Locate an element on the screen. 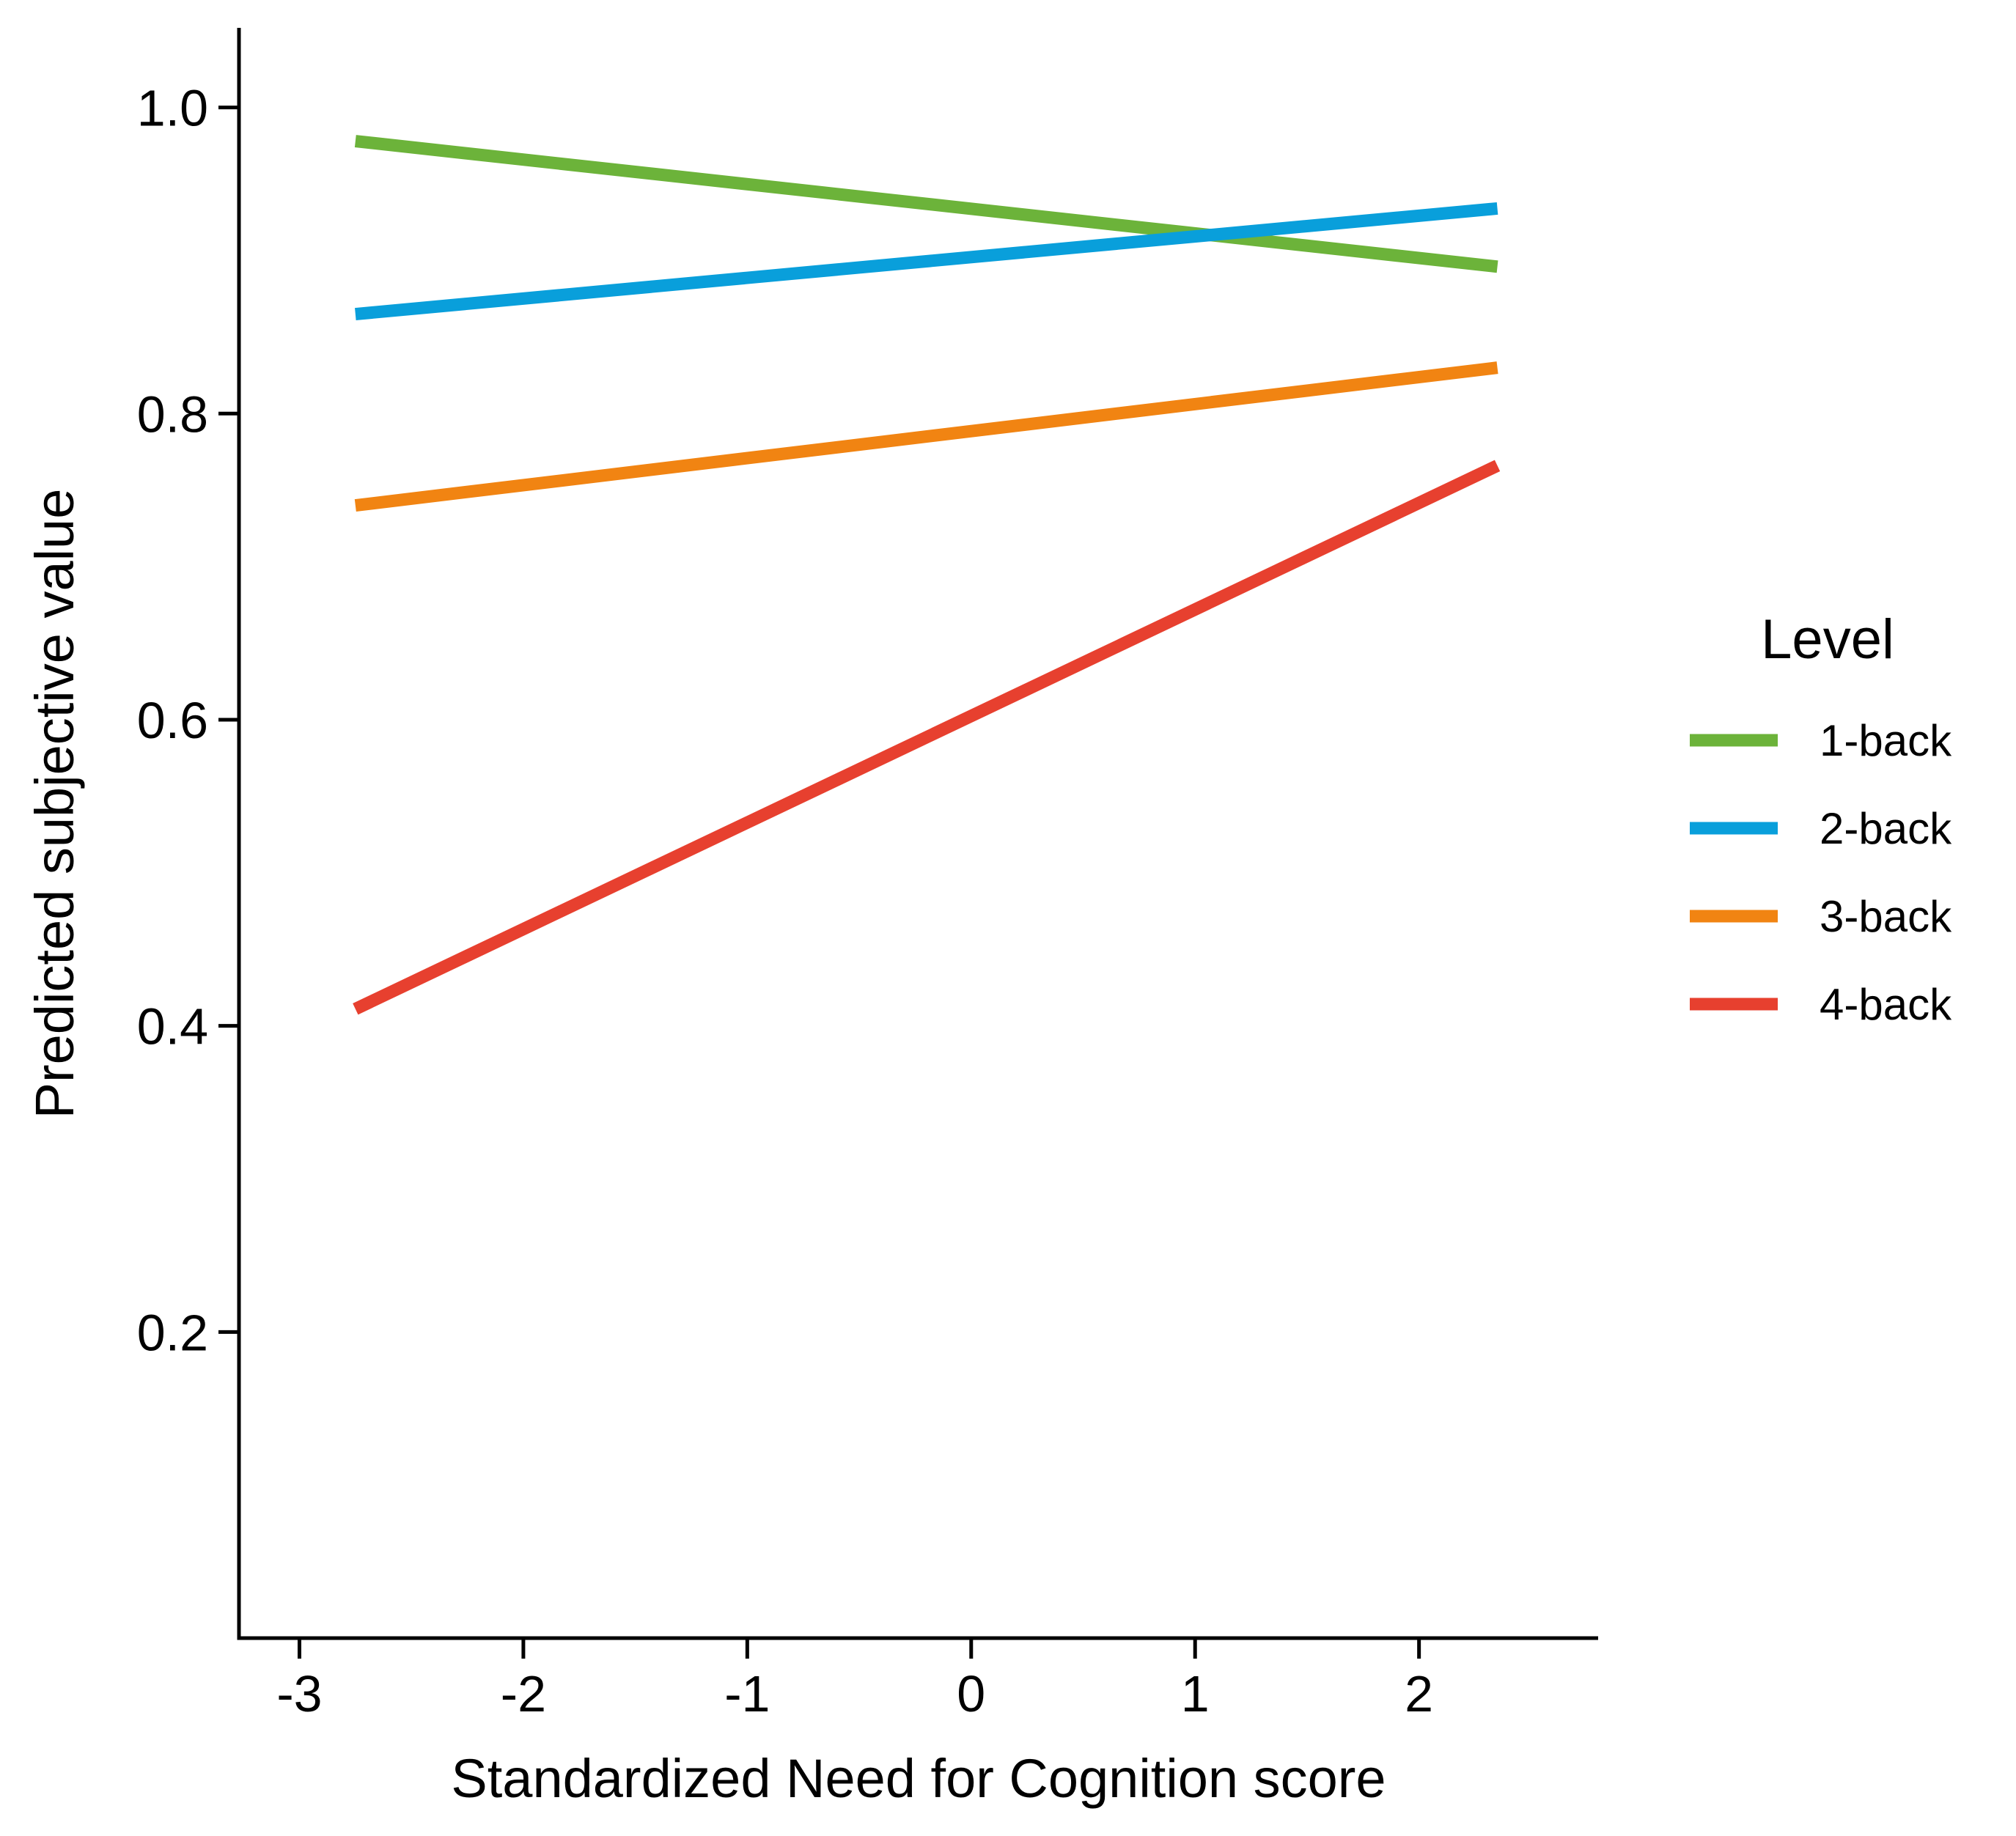  legend: Level 1-back 2-back 3-back 4-back is located at coordinates (1821, 819).